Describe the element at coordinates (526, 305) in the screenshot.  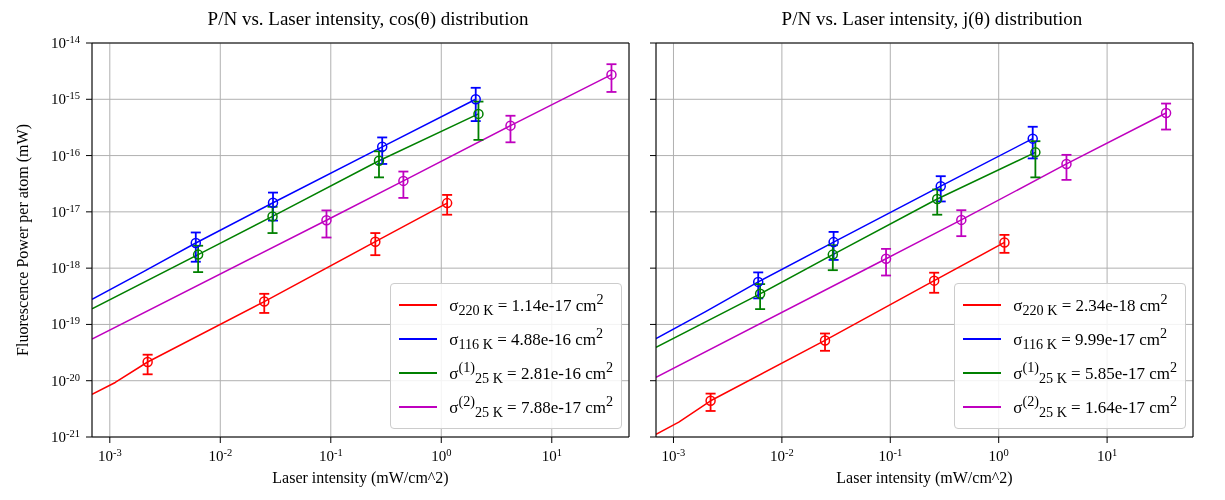
I see `legend-label: σ$_{220 K}$ = 1.14e-17 cm$^{2}$` at that location.